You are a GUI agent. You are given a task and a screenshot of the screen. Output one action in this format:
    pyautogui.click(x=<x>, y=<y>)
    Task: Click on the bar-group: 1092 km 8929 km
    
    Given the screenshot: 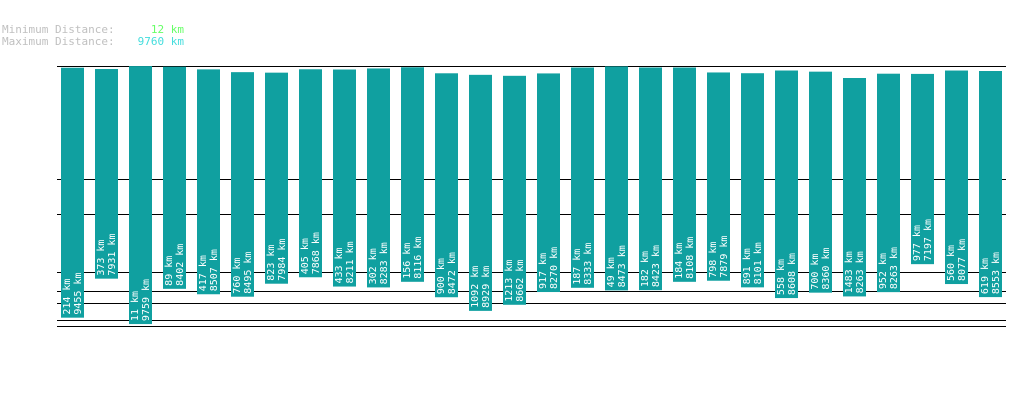 What is the action you would take?
    pyautogui.click(x=480, y=192)
    